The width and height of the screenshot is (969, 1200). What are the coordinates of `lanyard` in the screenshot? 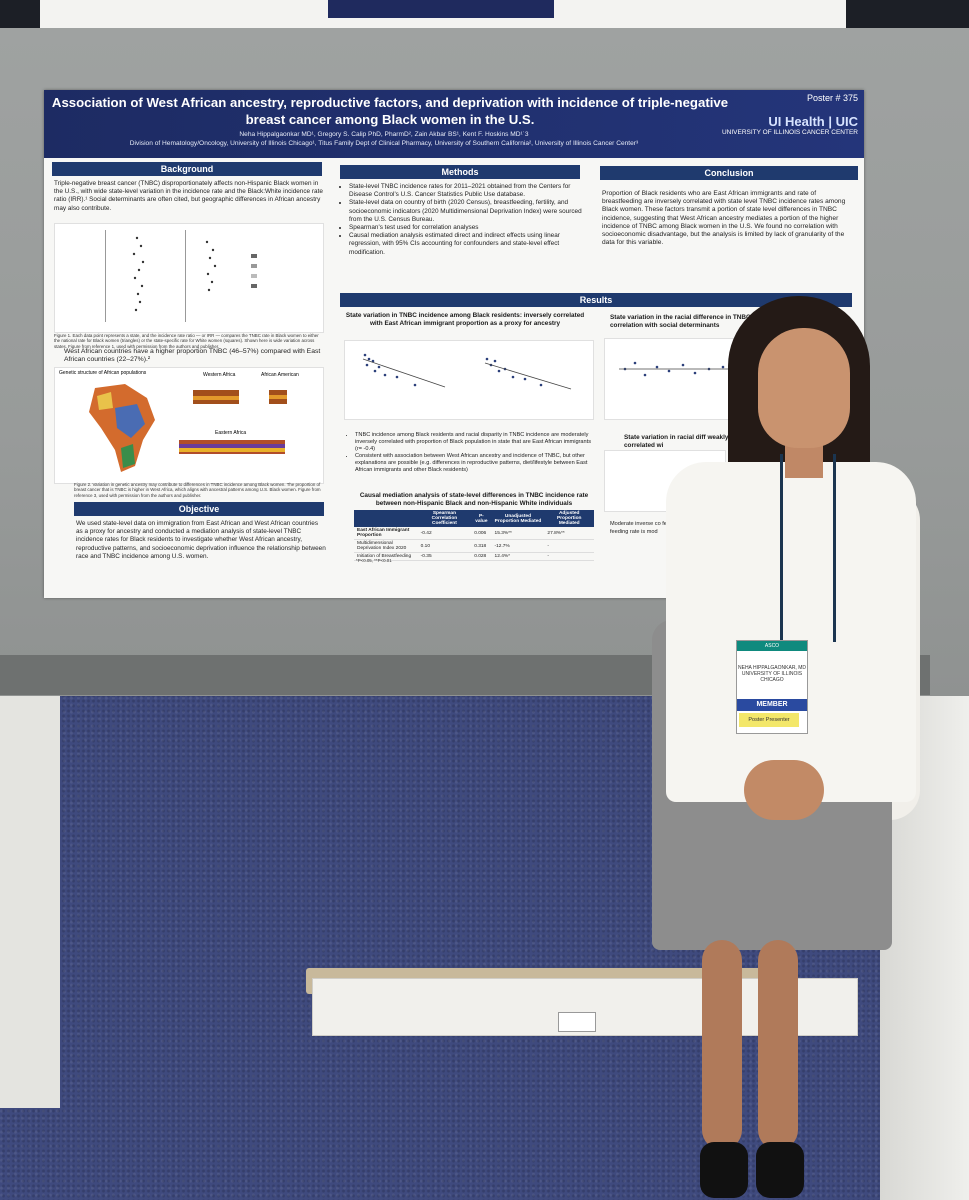 It's located at (808, 548).